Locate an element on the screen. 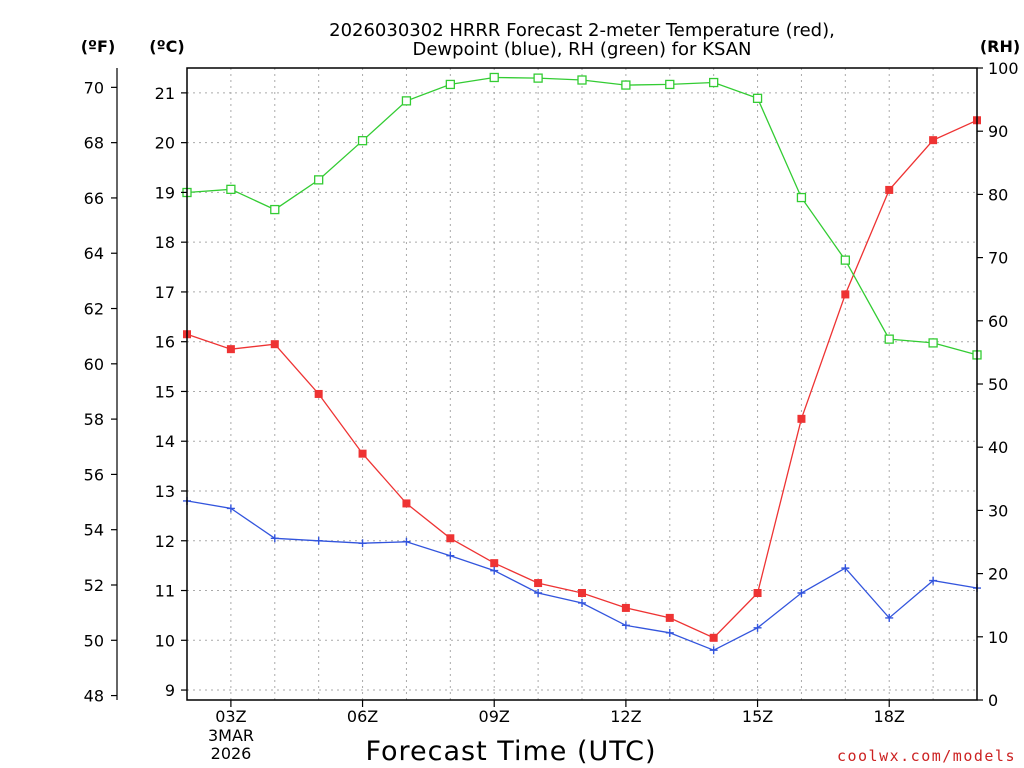  celsius-tick-label: 17 is located at coordinates (165, 292).